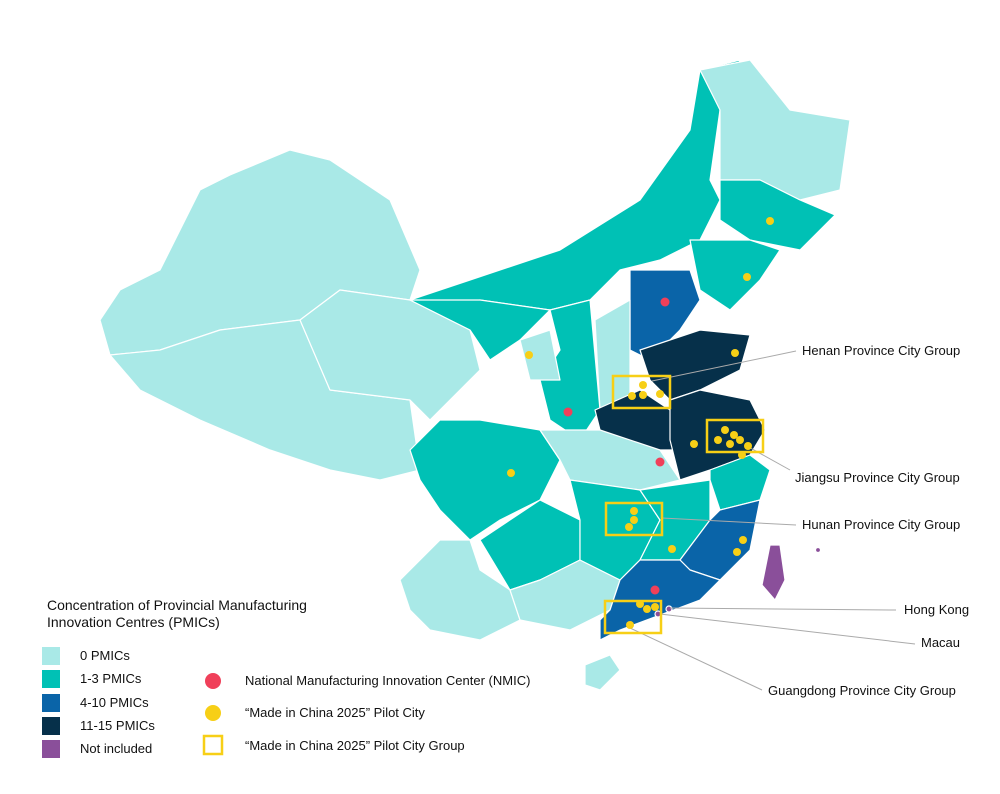 The image size is (1000, 794). I want to click on annotation: Henan Province City Group, so click(881, 350).